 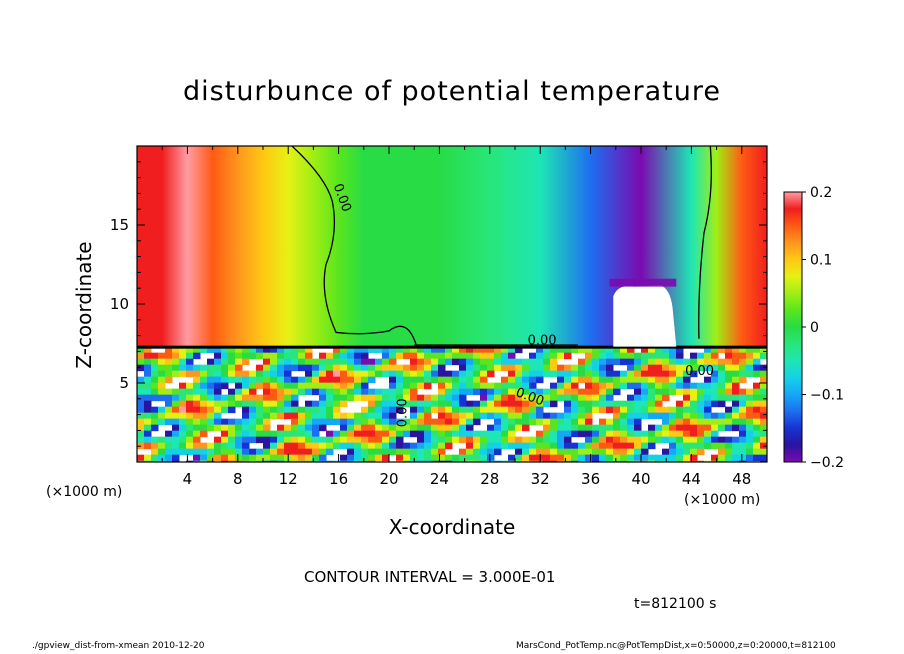 I want to click on y-tick-label: 10, so click(x=119, y=304).